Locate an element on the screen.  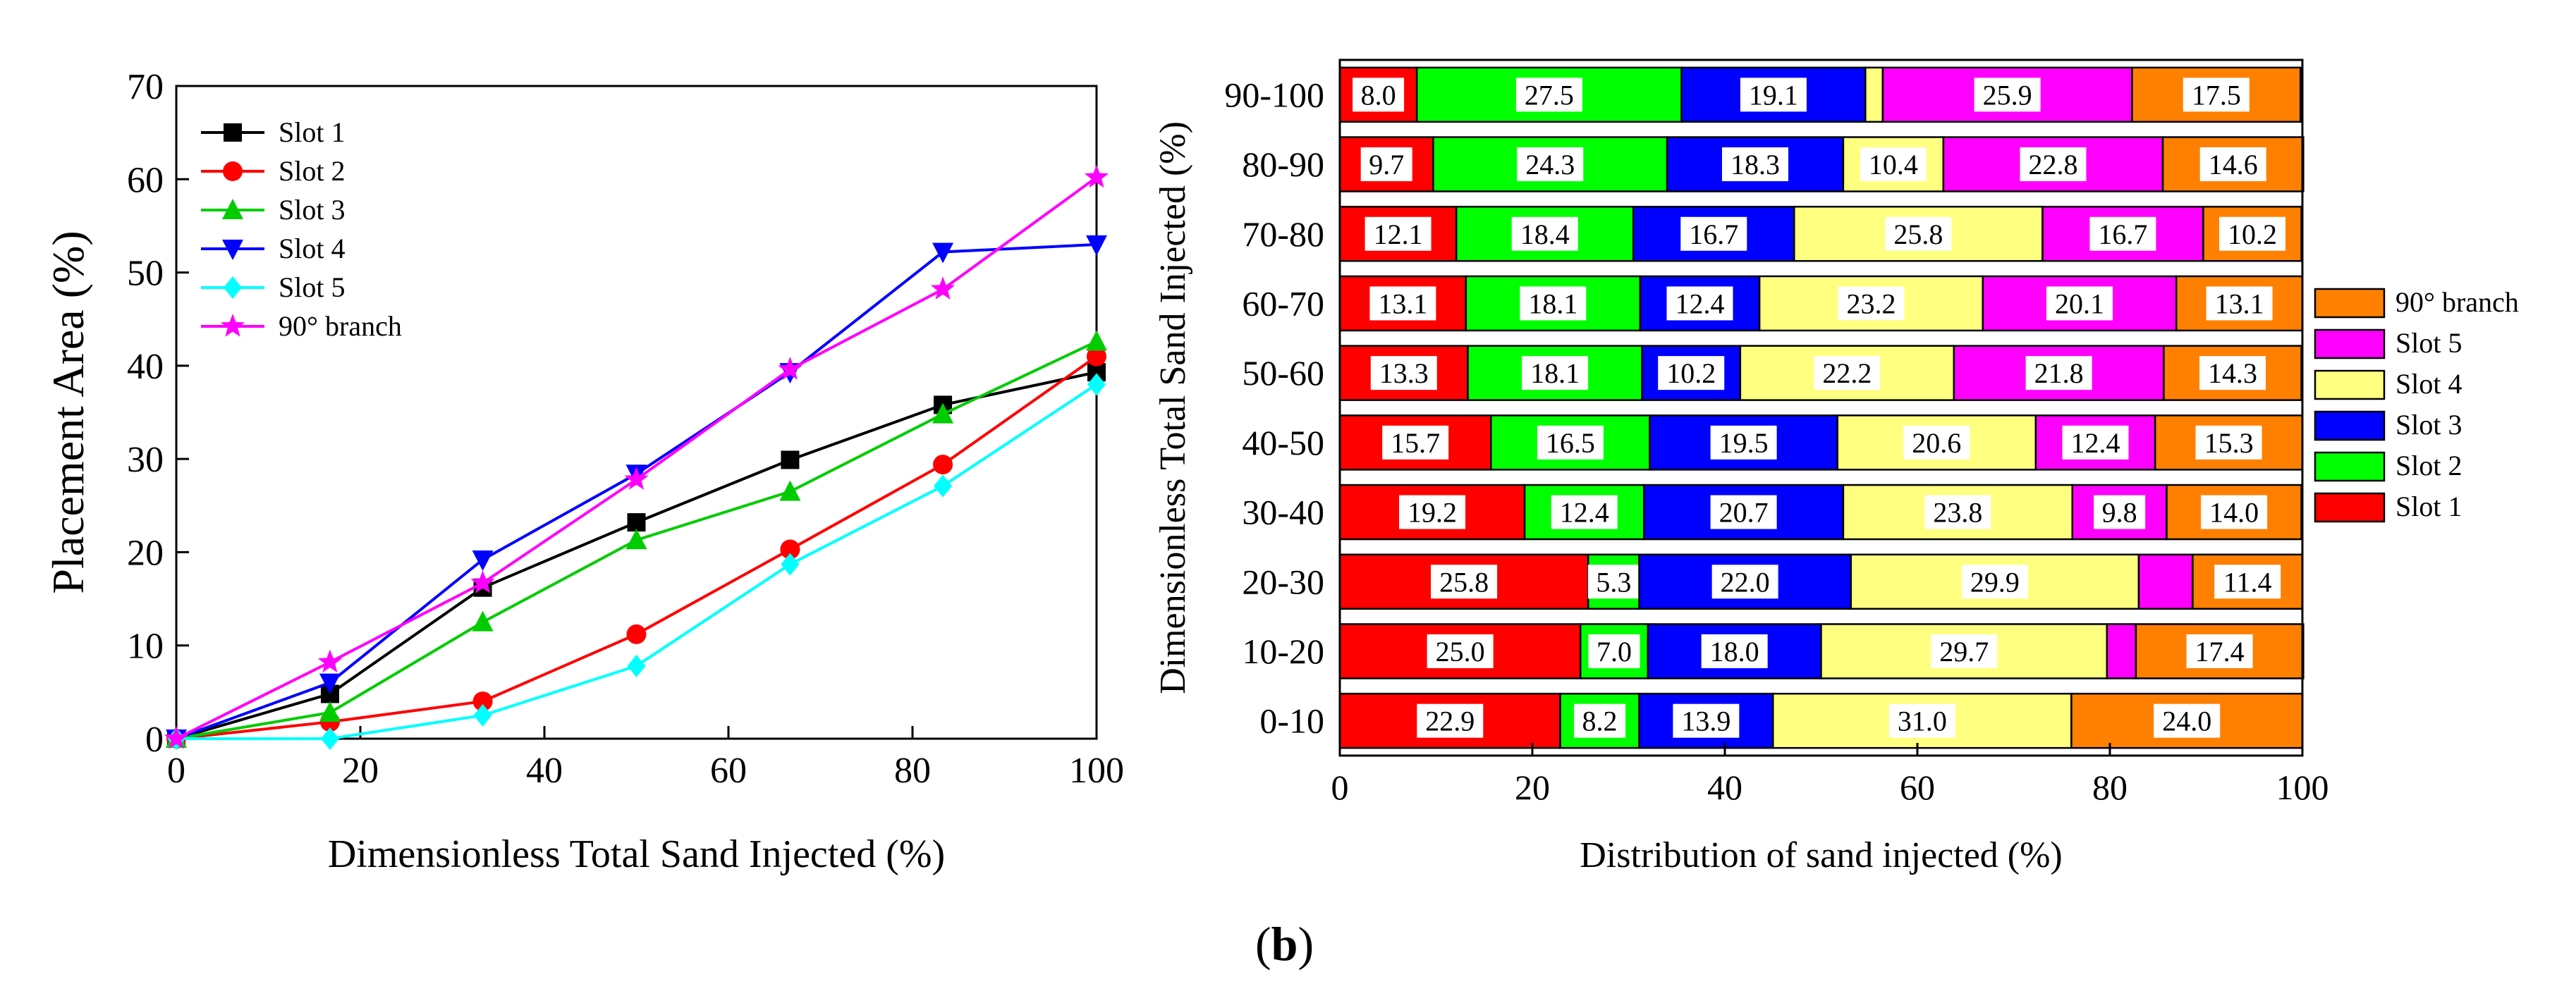
y-tick-label: 70 is located at coordinates (146, 87).